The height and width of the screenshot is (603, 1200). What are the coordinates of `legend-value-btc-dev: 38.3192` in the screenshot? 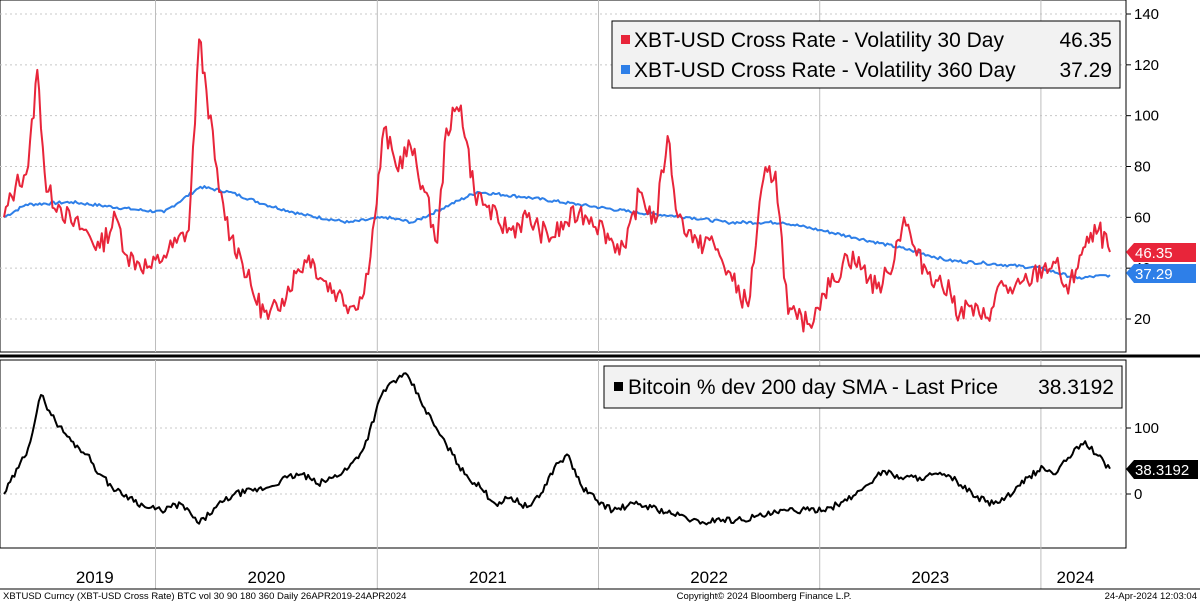 It's located at (1076, 387).